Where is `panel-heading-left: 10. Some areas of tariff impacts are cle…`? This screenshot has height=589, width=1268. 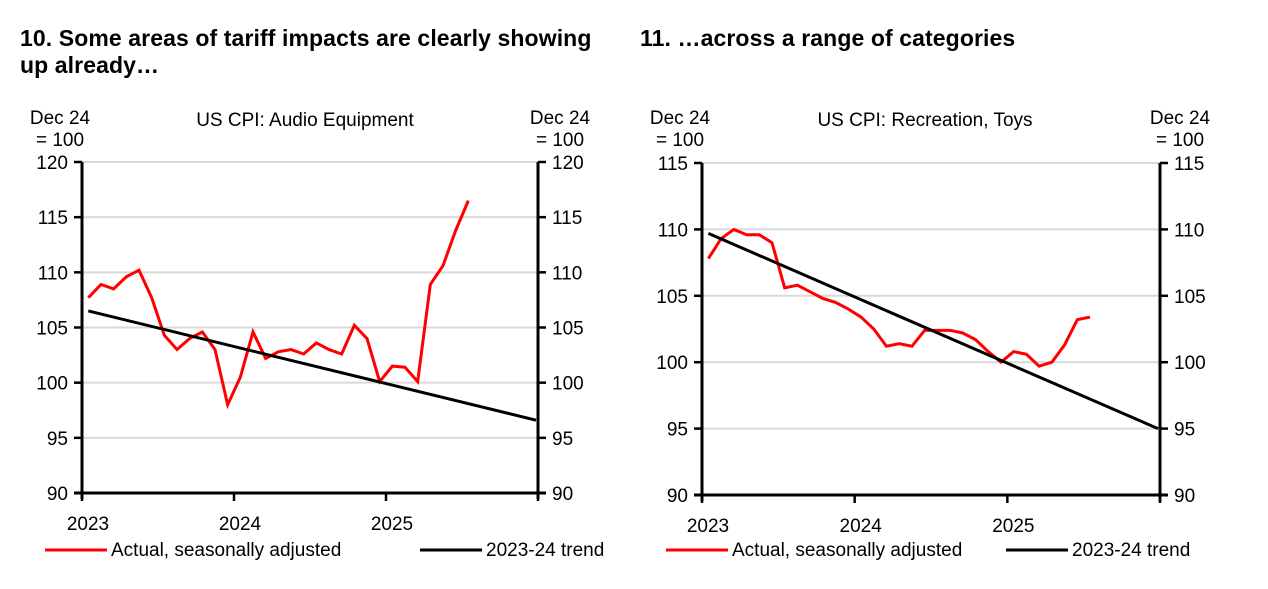 panel-heading-left: 10. Some areas of tariff impacts are cle… is located at coordinates (306, 51).